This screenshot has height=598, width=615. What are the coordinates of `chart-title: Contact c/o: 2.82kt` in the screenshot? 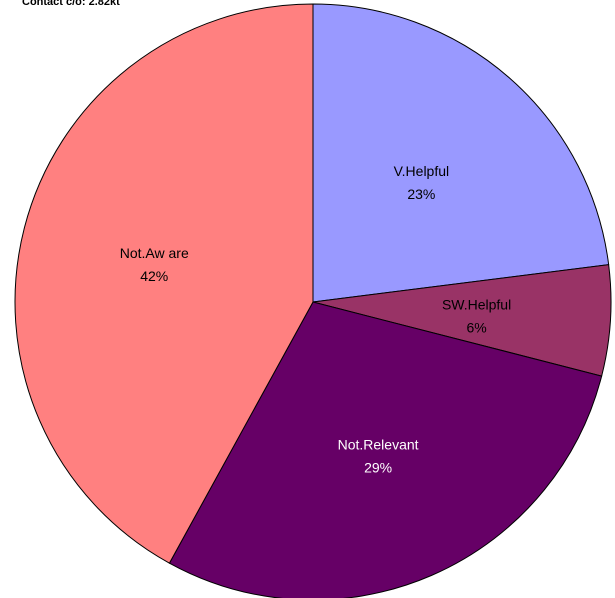 It's located at (71, 4).